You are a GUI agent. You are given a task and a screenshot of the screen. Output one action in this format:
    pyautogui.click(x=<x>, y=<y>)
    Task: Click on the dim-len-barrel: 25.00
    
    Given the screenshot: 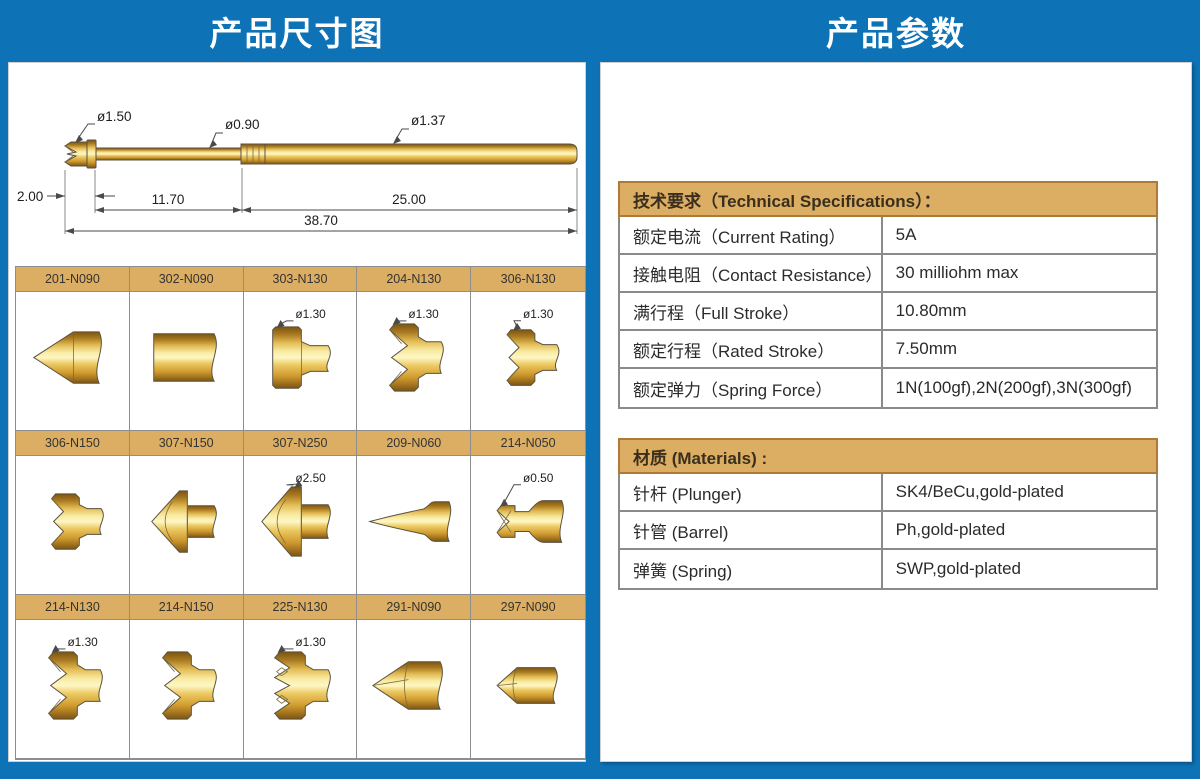 What is the action you would take?
    pyautogui.click(x=409, y=199)
    